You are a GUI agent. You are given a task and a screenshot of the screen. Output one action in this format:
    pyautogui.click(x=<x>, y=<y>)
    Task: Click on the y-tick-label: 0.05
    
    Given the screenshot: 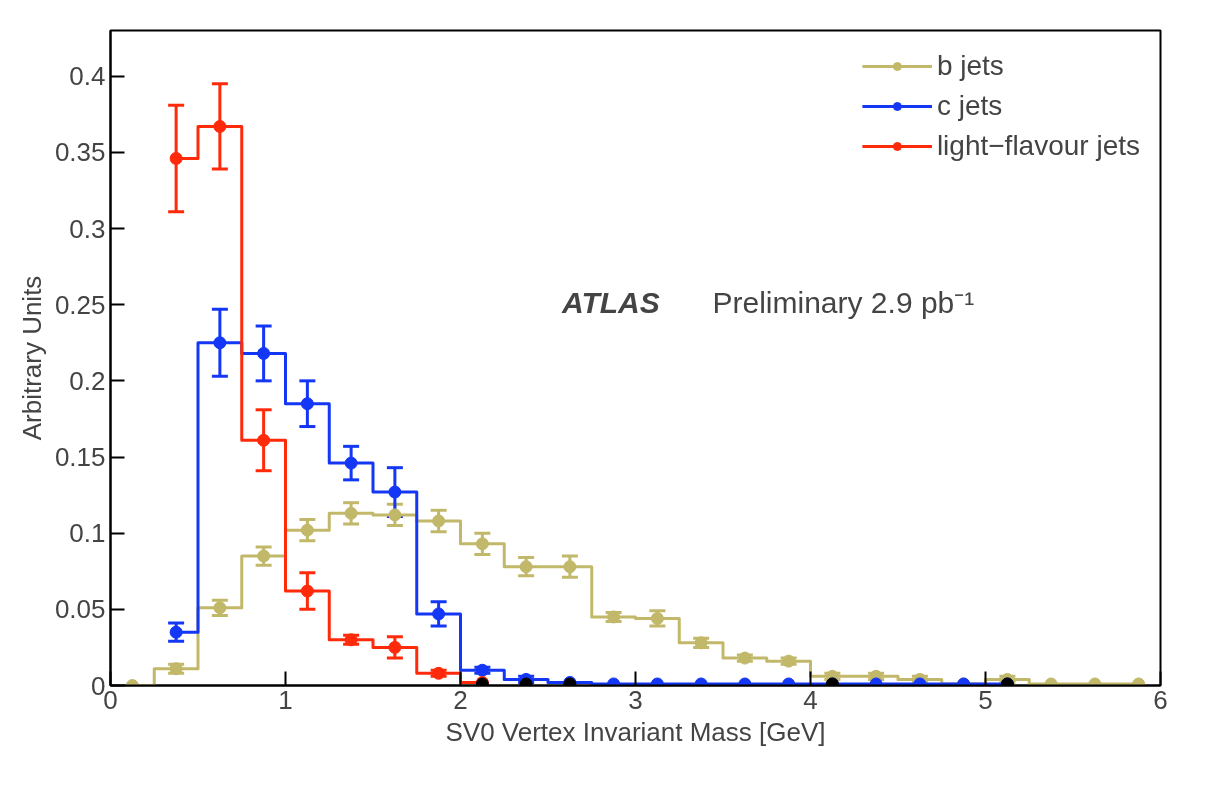 What is the action you would take?
    pyautogui.click(x=80, y=609)
    